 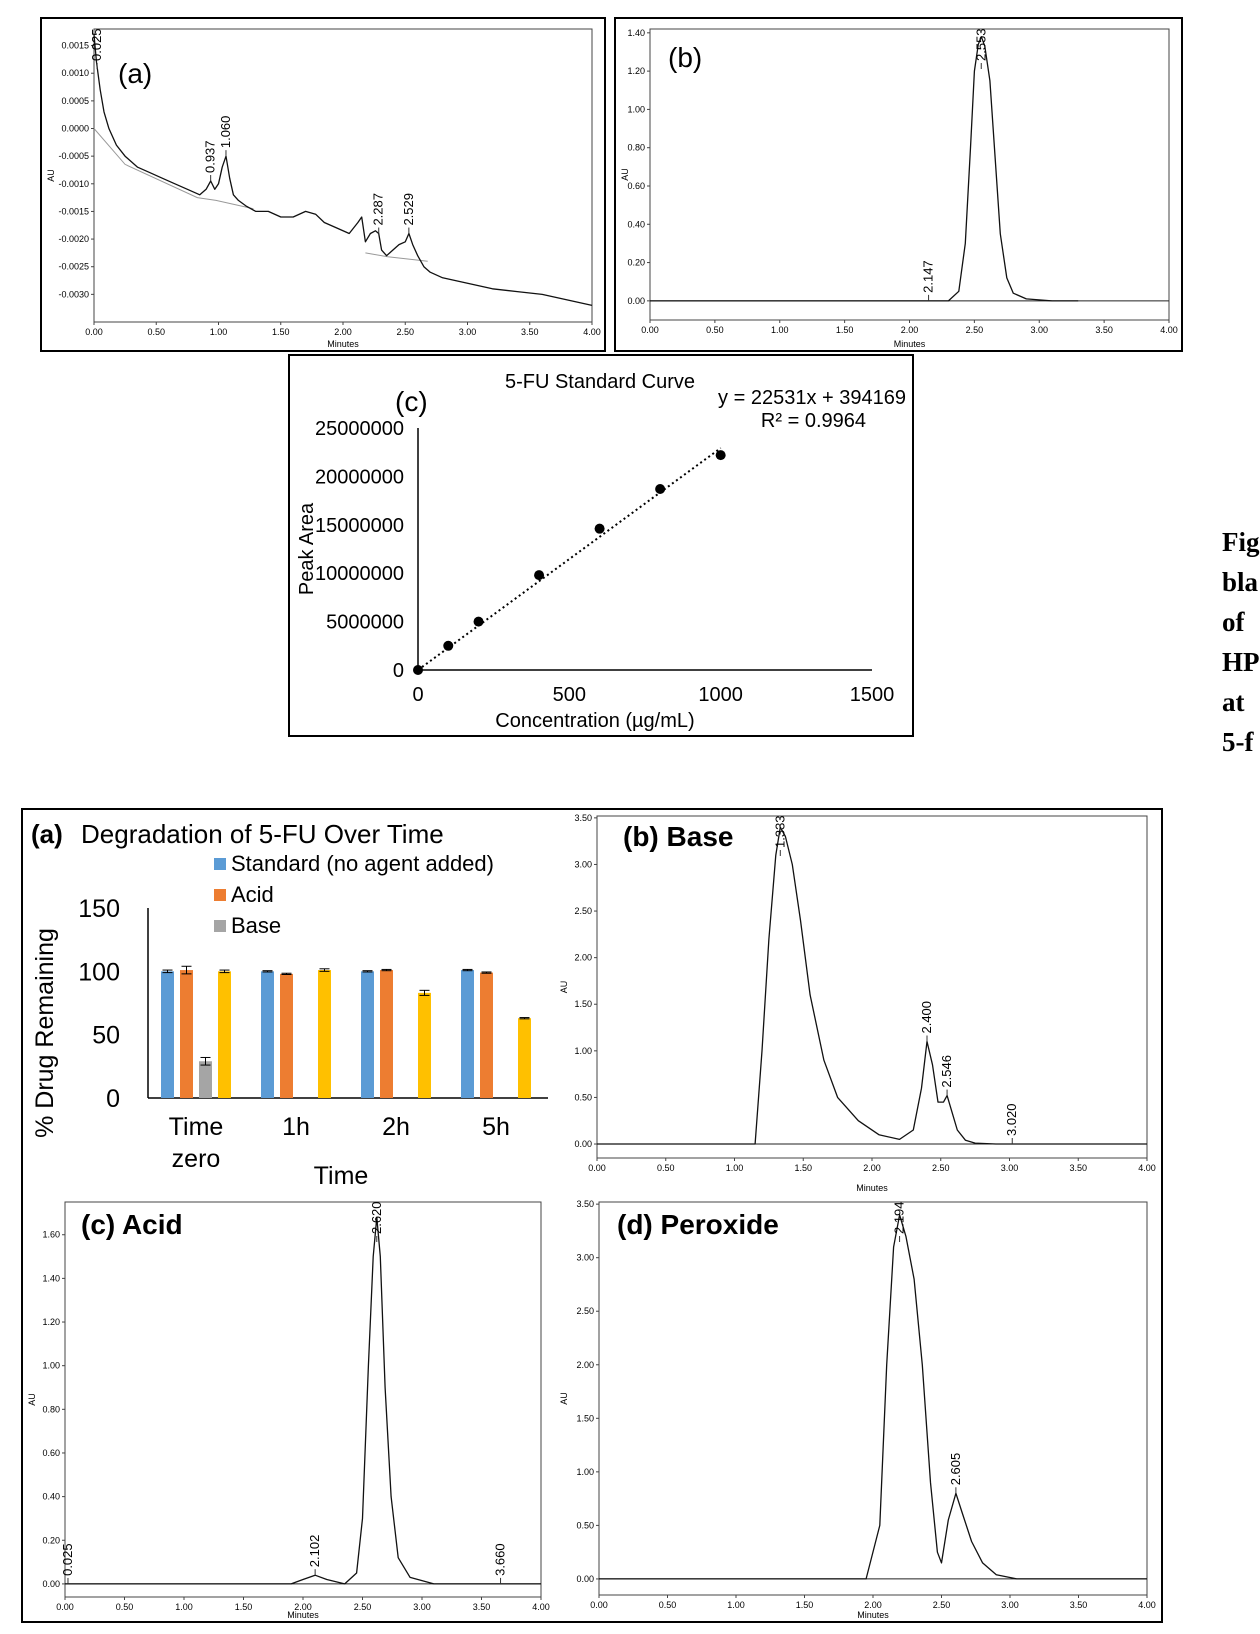 What do you see at coordinates (585, 1418) in the screenshot?
I see `y-tick-label: 1.50` at bounding box center [585, 1418].